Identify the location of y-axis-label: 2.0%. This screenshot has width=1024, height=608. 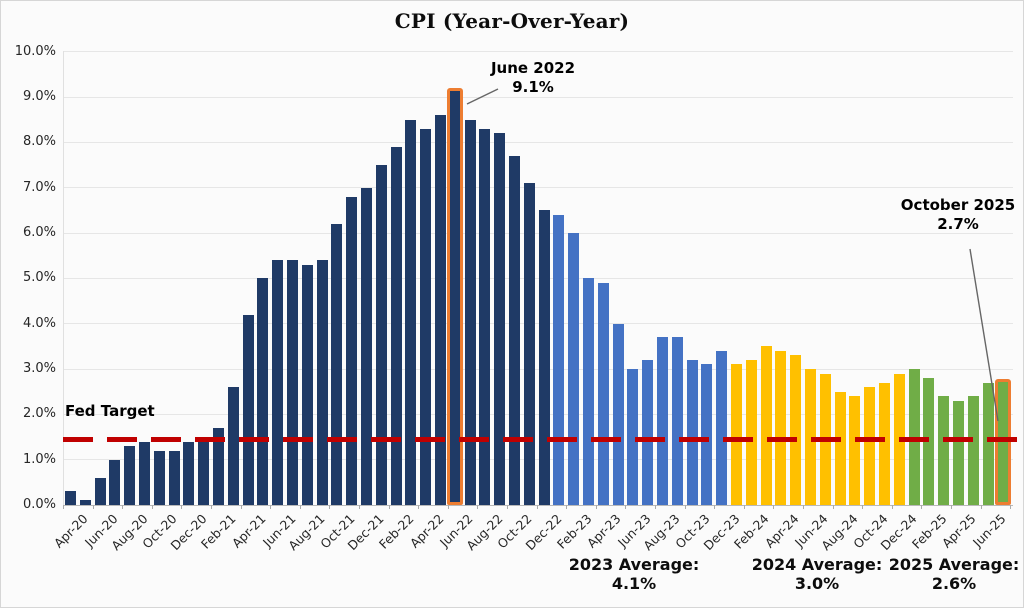
(39, 414).